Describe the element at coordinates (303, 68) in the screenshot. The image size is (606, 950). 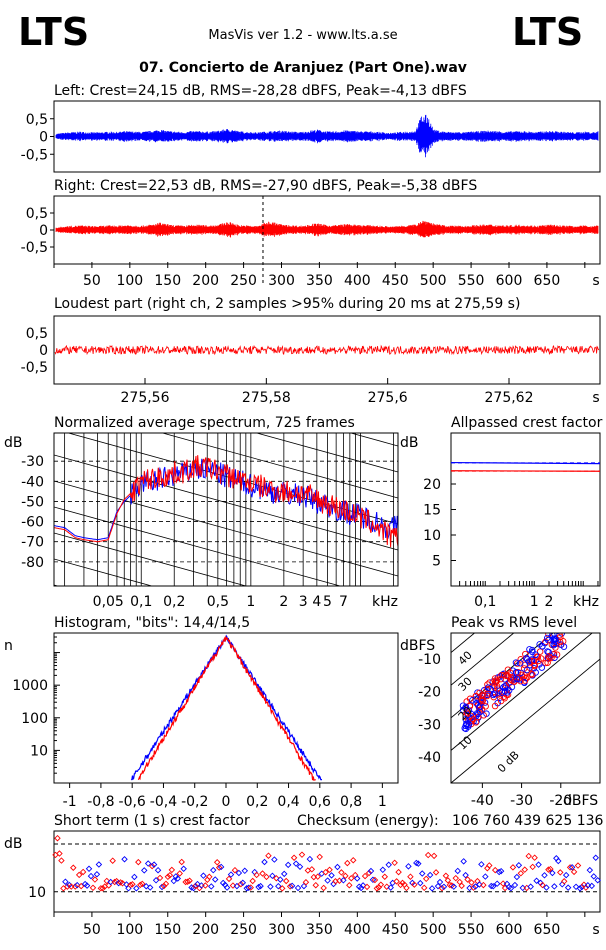
I see `file-title: 07. Concierto de Aranjuez (Part One).wav` at that location.